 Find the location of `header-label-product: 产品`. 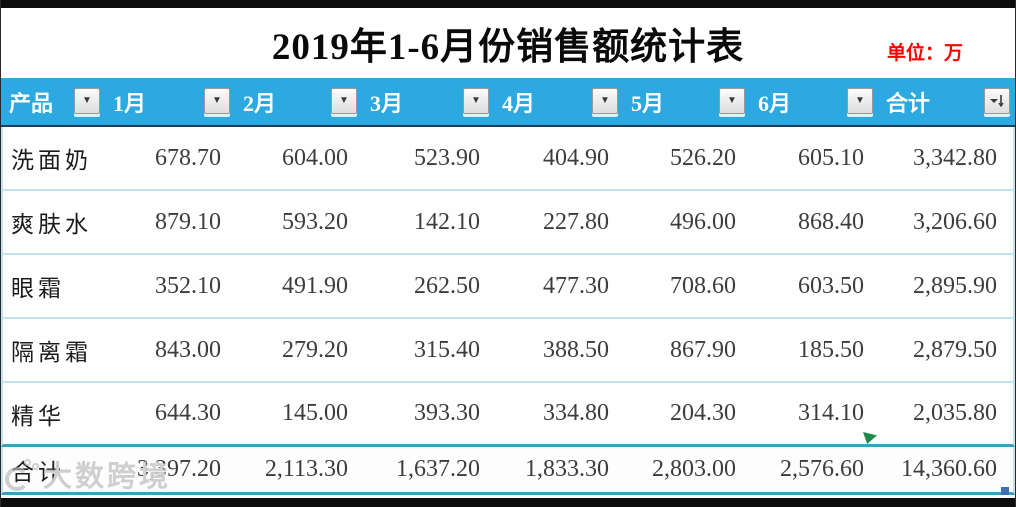

header-label-product: 产品 is located at coordinates (31, 103).